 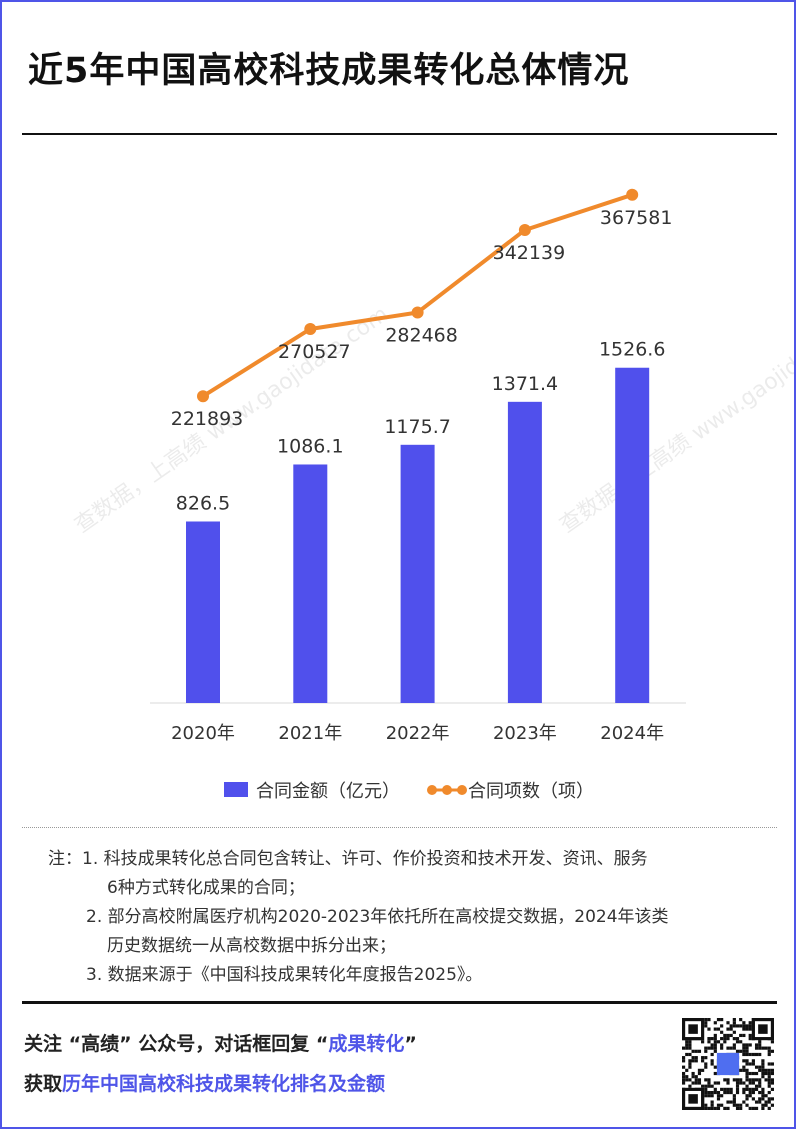 I want to click on line-label: 342139, so click(x=529, y=253).